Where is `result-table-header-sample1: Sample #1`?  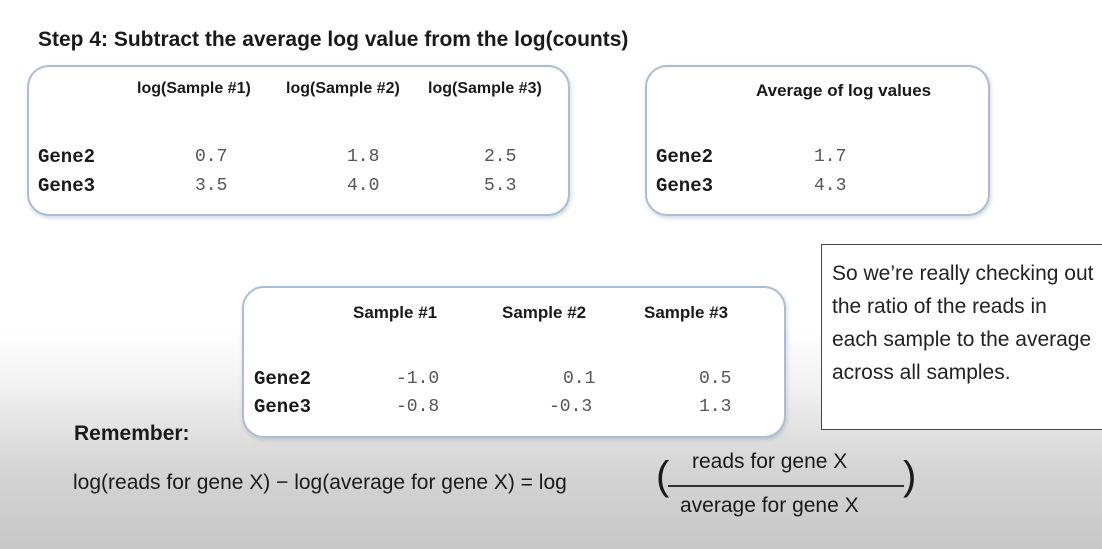 result-table-header-sample1: Sample #1 is located at coordinates (395, 312).